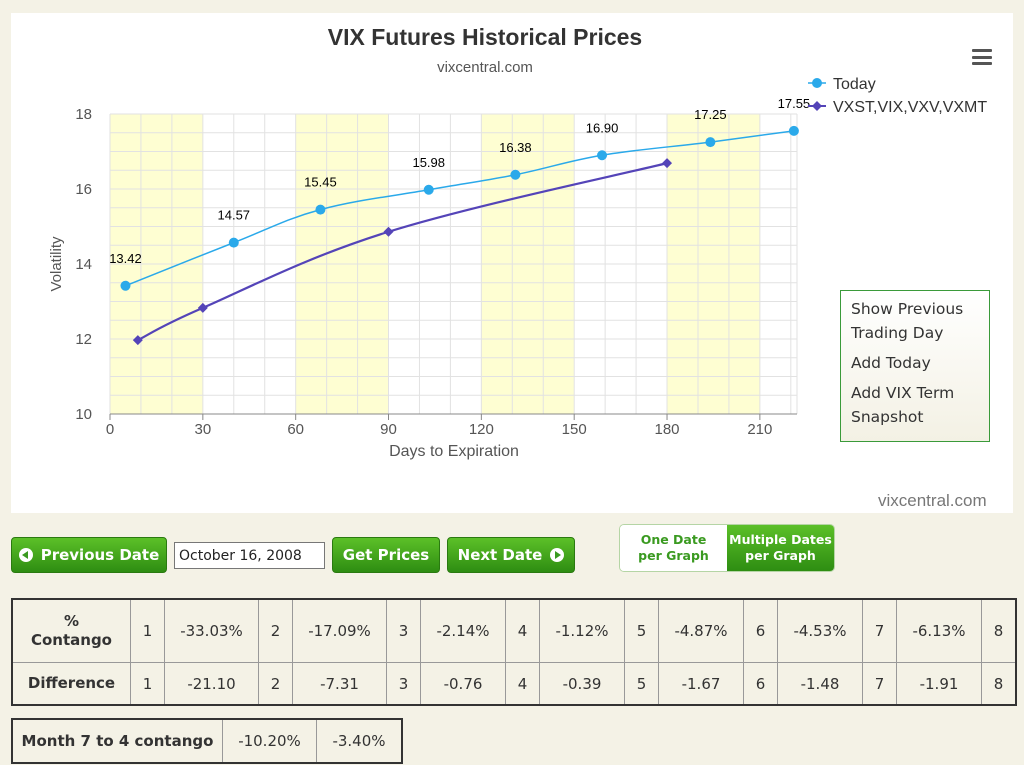  I want to click on contango-cell: -4.87%, so click(701, 631).